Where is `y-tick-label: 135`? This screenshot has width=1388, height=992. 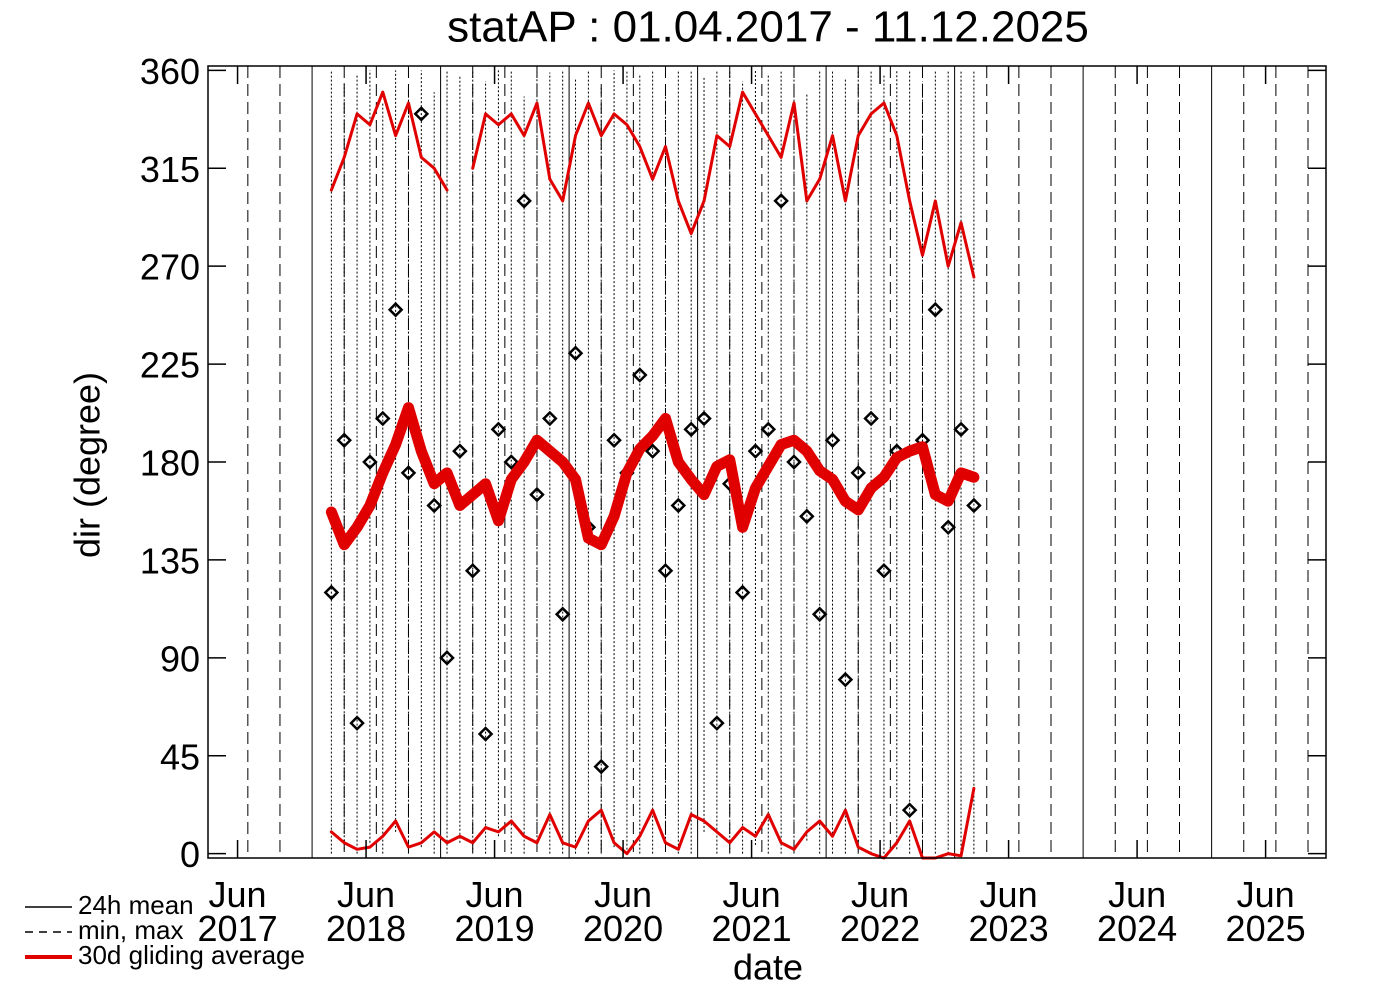 y-tick-label: 135 is located at coordinates (170, 560).